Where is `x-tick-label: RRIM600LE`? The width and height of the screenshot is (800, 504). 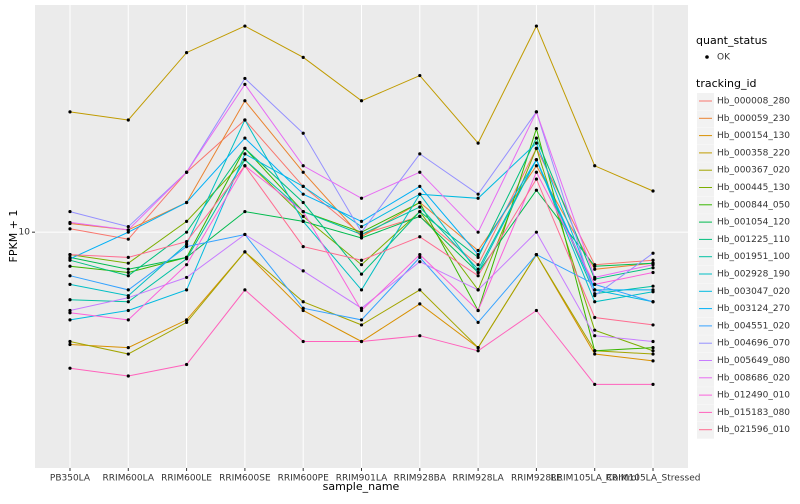
x-tick-label: RRIM600LE is located at coordinates (186, 479).